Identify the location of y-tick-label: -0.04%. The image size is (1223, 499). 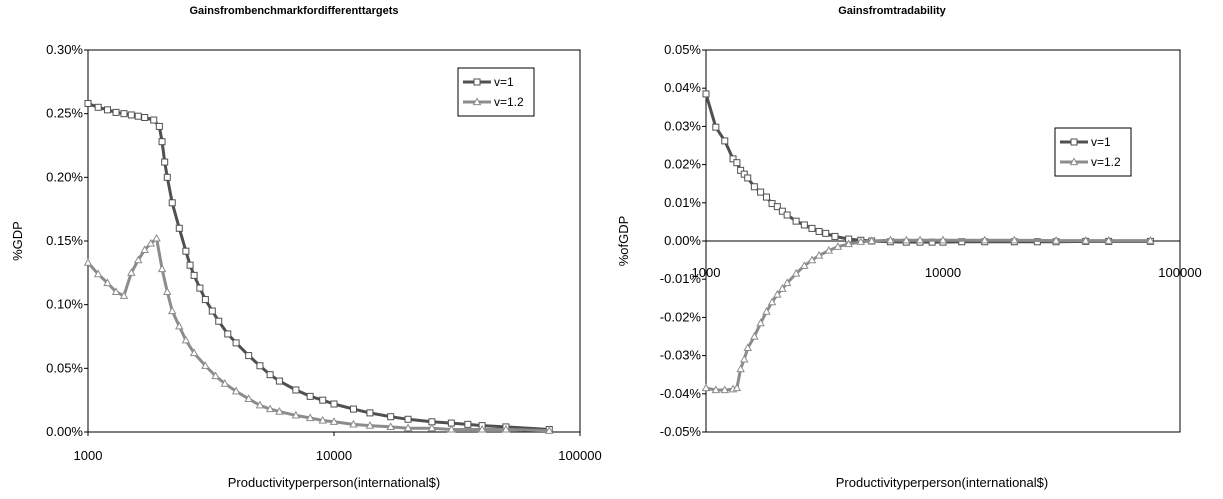
(681, 393).